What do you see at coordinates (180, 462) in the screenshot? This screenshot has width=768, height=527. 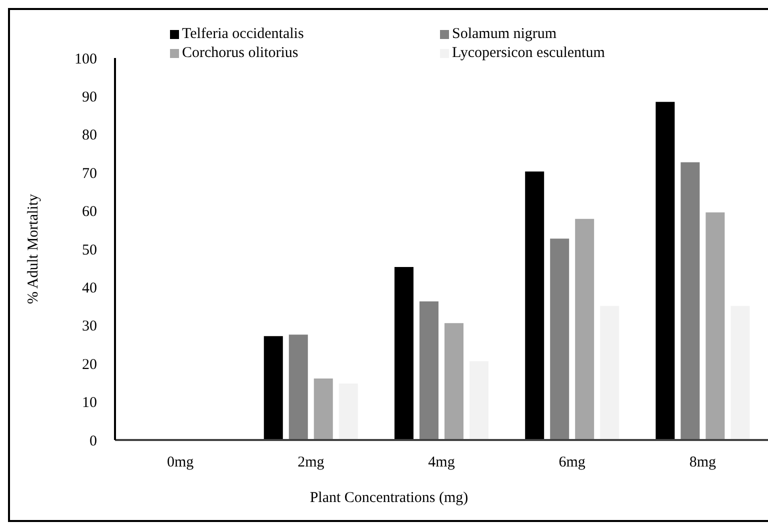 I see `x-tick-label: 0mg` at bounding box center [180, 462].